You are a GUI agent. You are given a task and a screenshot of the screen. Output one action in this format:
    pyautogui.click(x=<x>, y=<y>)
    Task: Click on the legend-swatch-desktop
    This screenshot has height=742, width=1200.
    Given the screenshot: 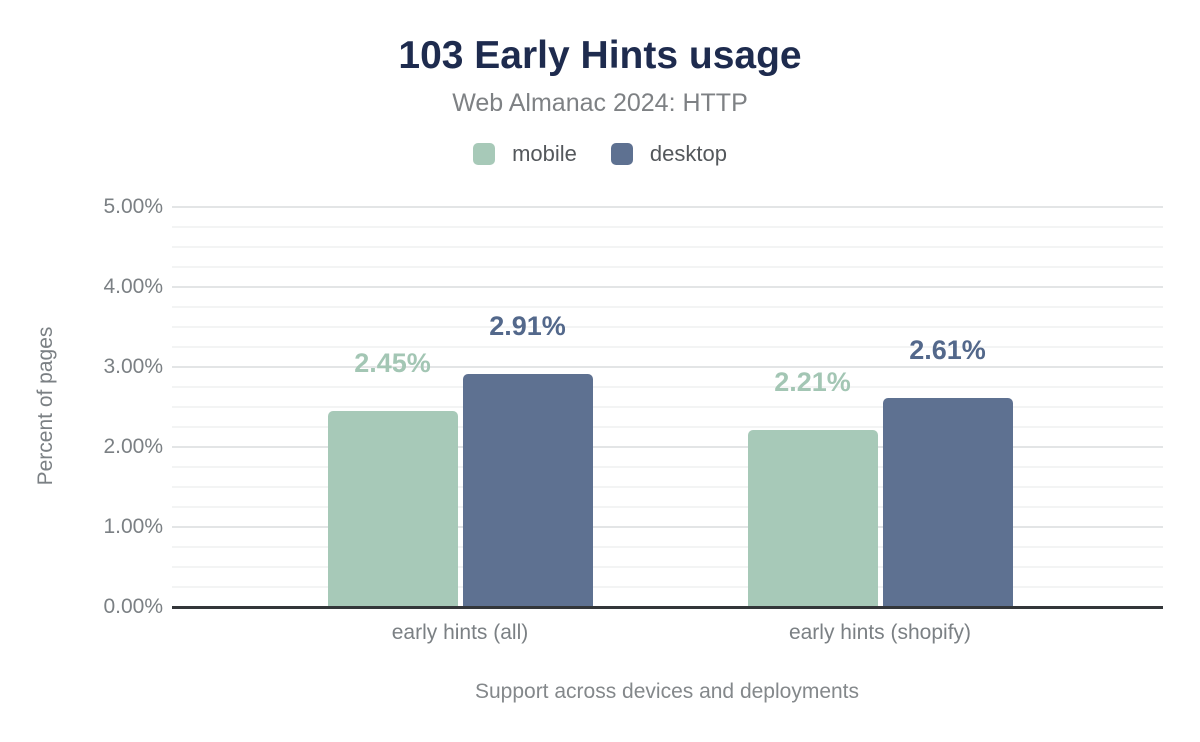 What is the action you would take?
    pyautogui.click(x=621, y=154)
    